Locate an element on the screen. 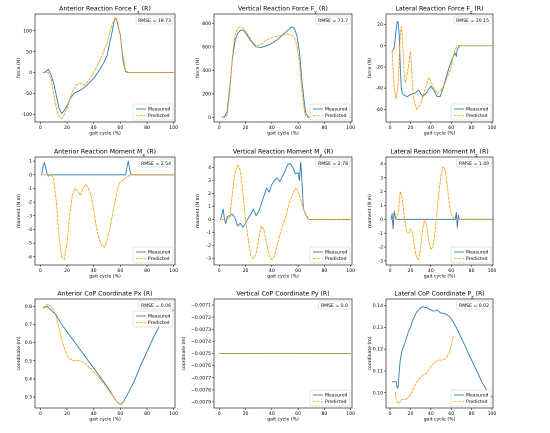 The height and width of the screenshot is (433, 550). legend-entry: Predicted is located at coordinates (477, 402).